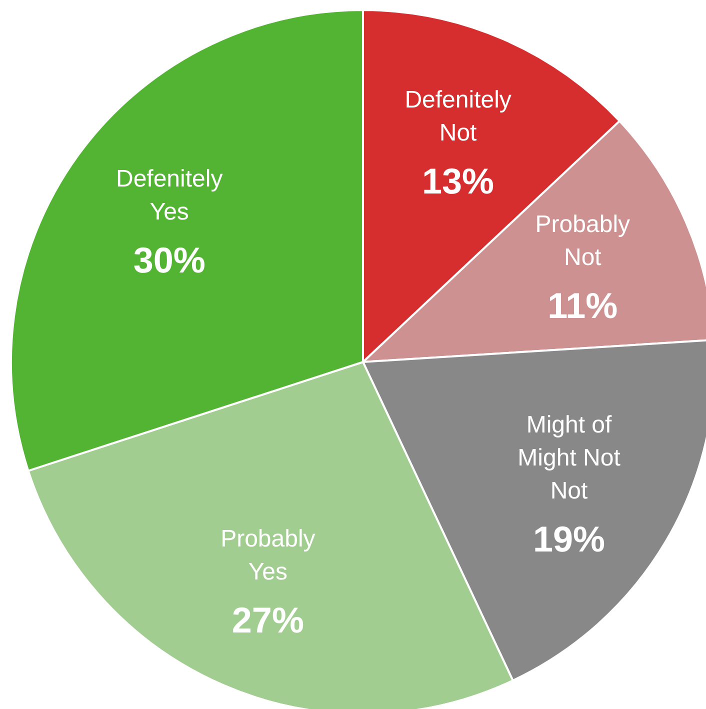 This screenshot has height=709, width=706. Describe the element at coordinates (582, 240) in the screenshot. I see `slice-label: Probably Not` at that location.